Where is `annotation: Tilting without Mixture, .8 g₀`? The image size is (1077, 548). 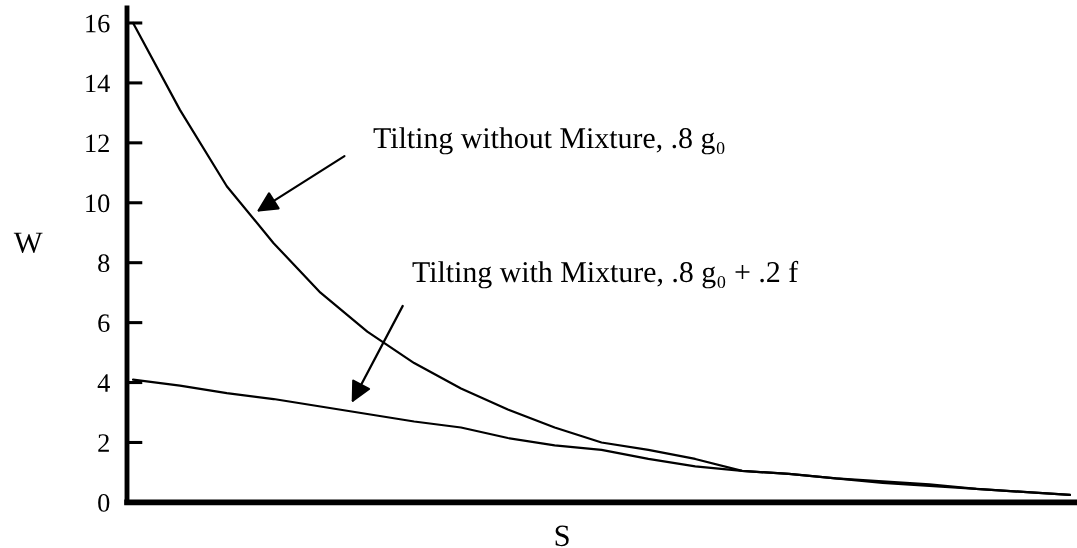 annotation: Tilting without Mixture, .8 g₀ is located at coordinates (549, 141).